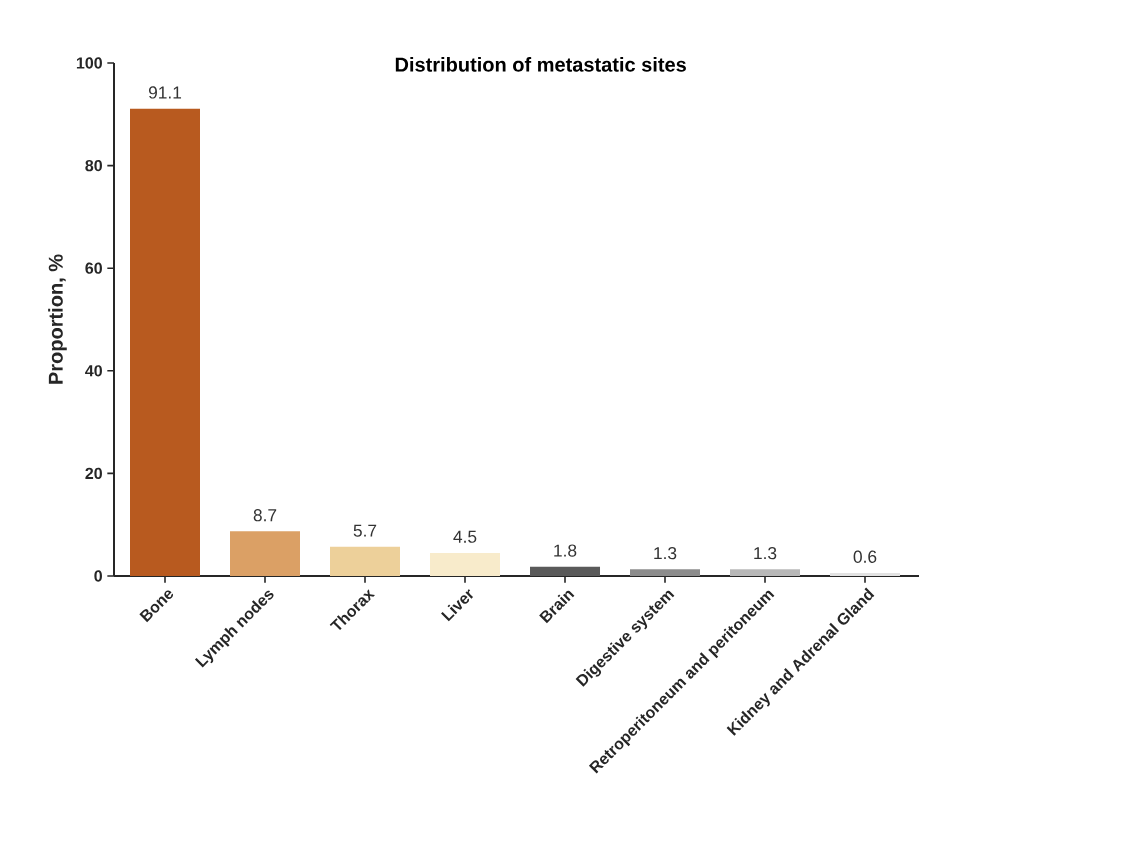 The height and width of the screenshot is (844, 1143). Describe the element at coordinates (93, 268) in the screenshot. I see `y-tick-label: 60` at that location.